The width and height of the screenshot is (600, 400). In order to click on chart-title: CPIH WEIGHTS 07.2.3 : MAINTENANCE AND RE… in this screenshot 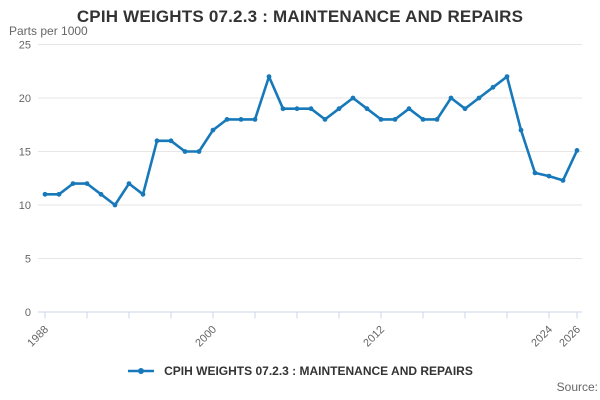, I will do `click(300, 16)`.